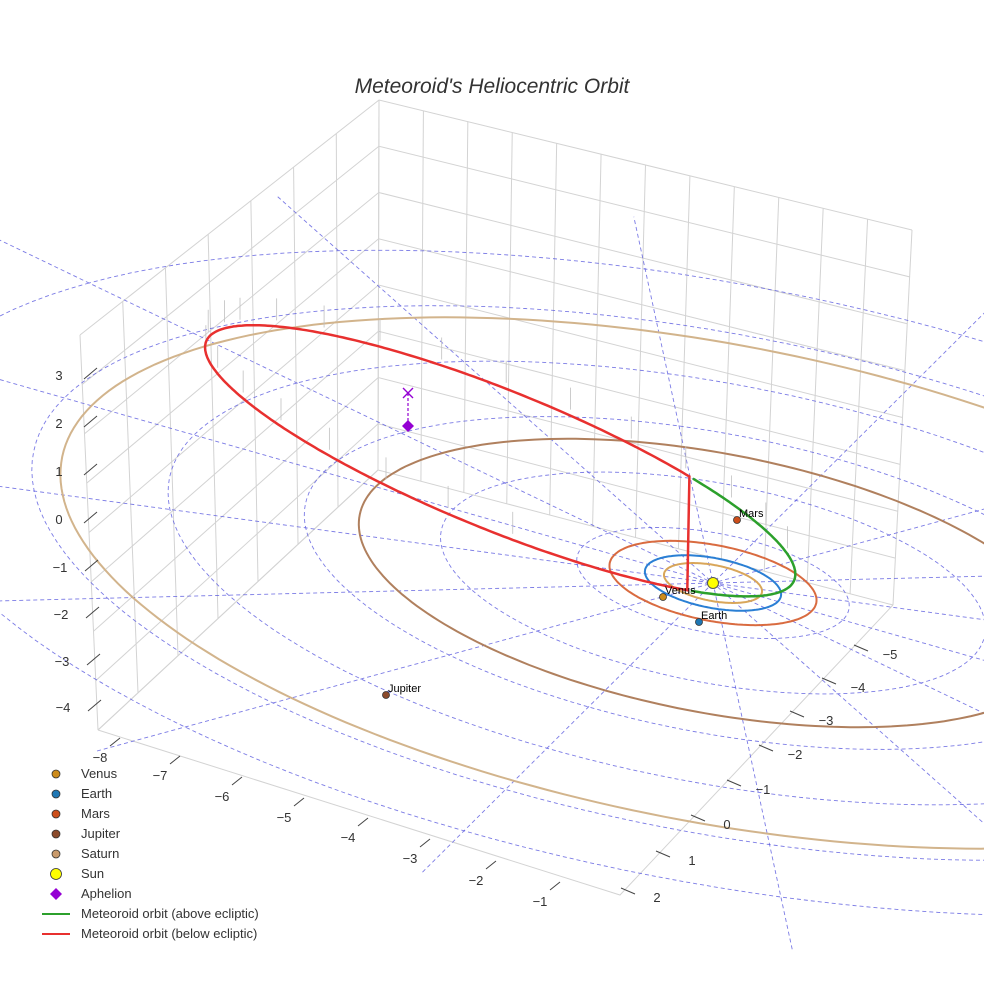 The height and width of the screenshot is (989, 984). Describe the element at coordinates (188, 834) in the screenshot. I see `legend-item: Jupiter` at that location.